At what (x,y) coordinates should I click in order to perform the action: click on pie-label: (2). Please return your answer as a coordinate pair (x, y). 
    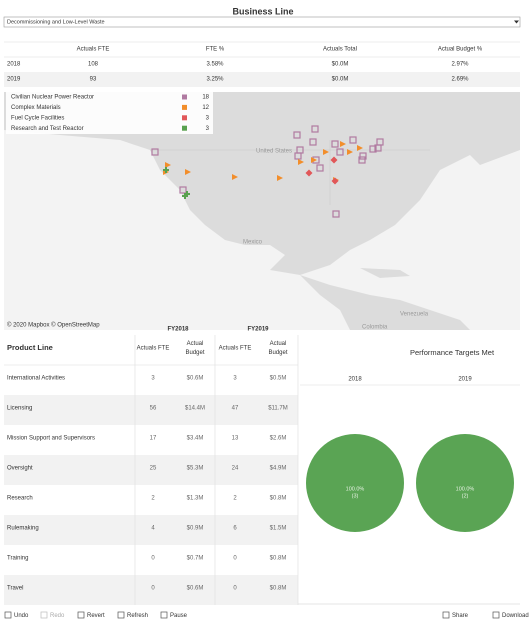
    Looking at the image, I should click on (465, 496).